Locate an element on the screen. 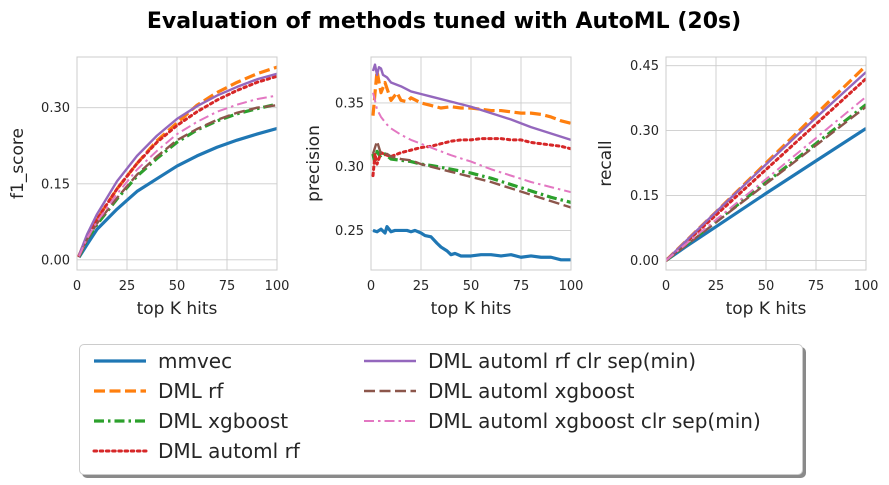 The image size is (889, 485). legend-label: mmvec is located at coordinates (195, 361).